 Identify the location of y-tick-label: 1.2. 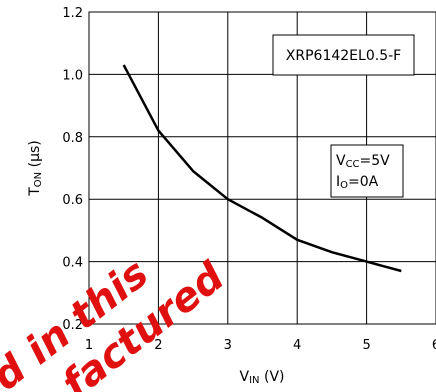
(72, 13).